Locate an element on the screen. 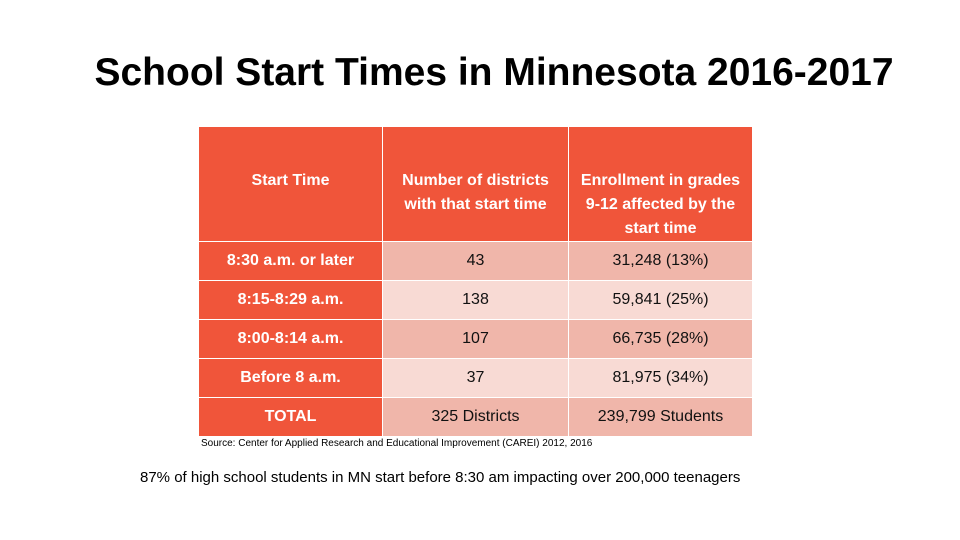  table-row: 8:30 a.m. or later 43 31,248 (13%) is located at coordinates (475, 261).